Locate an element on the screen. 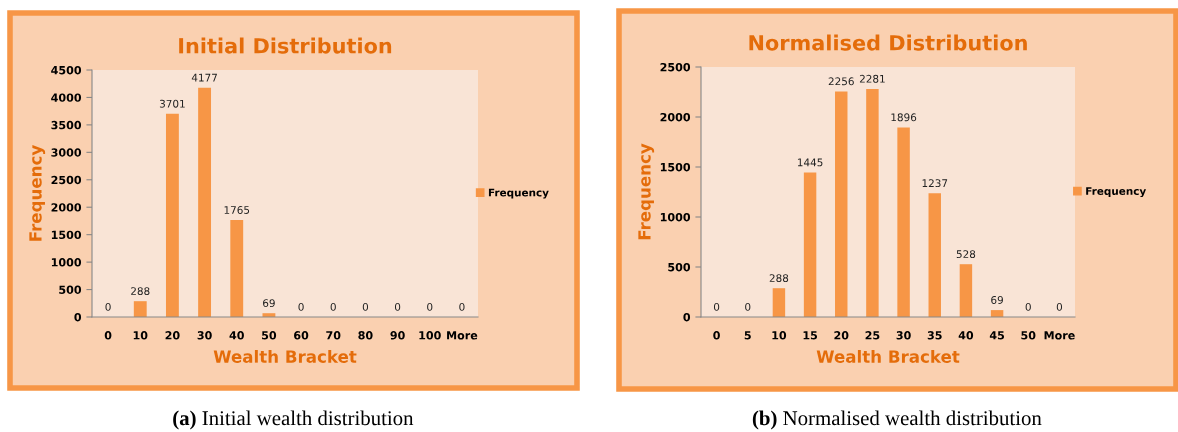  x-tick-label: 25 is located at coordinates (872, 335).